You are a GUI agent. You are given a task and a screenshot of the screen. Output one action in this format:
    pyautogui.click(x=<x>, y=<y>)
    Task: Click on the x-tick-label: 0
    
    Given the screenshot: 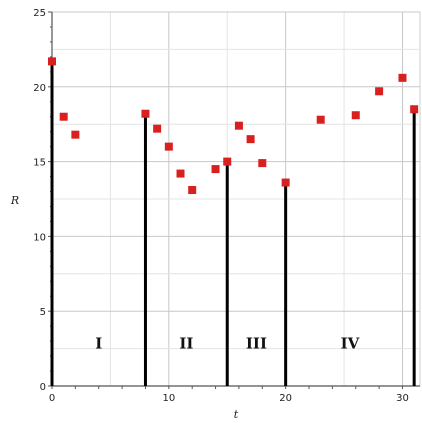 What is the action you would take?
    pyautogui.click(x=52, y=398)
    